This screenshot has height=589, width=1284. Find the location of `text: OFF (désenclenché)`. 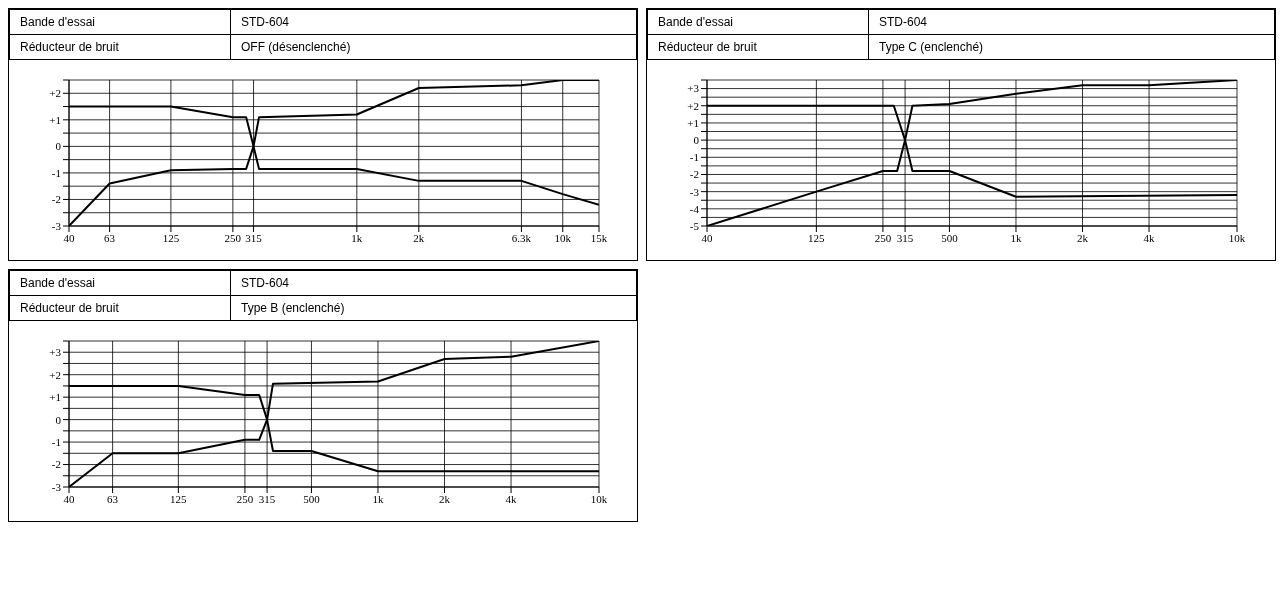

text: OFF (désenclenché) is located at coordinates (433, 47).